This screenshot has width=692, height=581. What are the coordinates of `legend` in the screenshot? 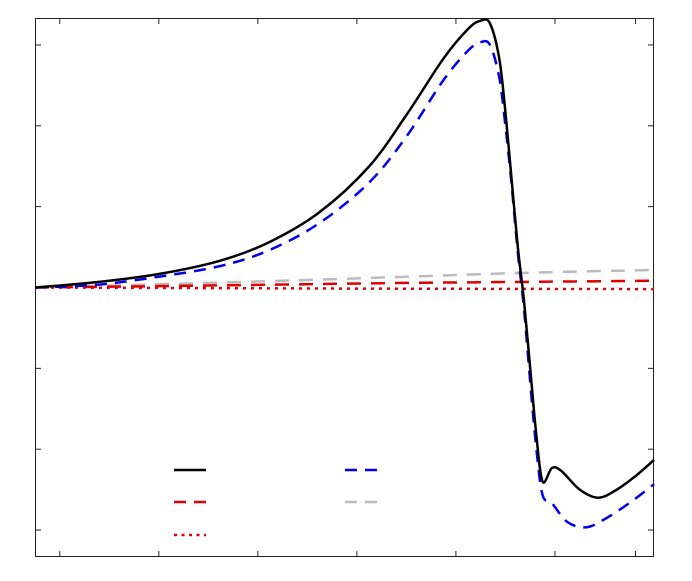 It's located at (275, 502).